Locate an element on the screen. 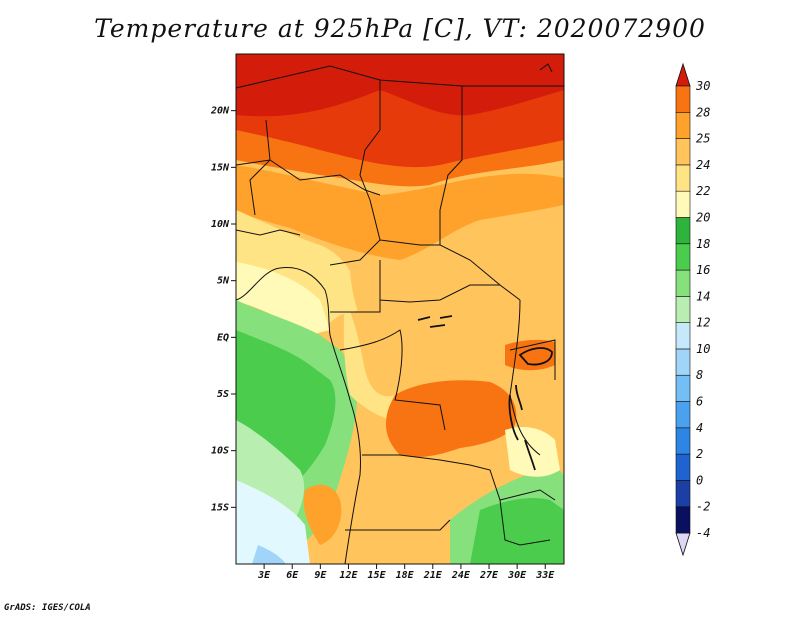  y-axis-ticks: 20N 15N 10N 5N EQ 5S 10S 15S is located at coordinates (223, 309).